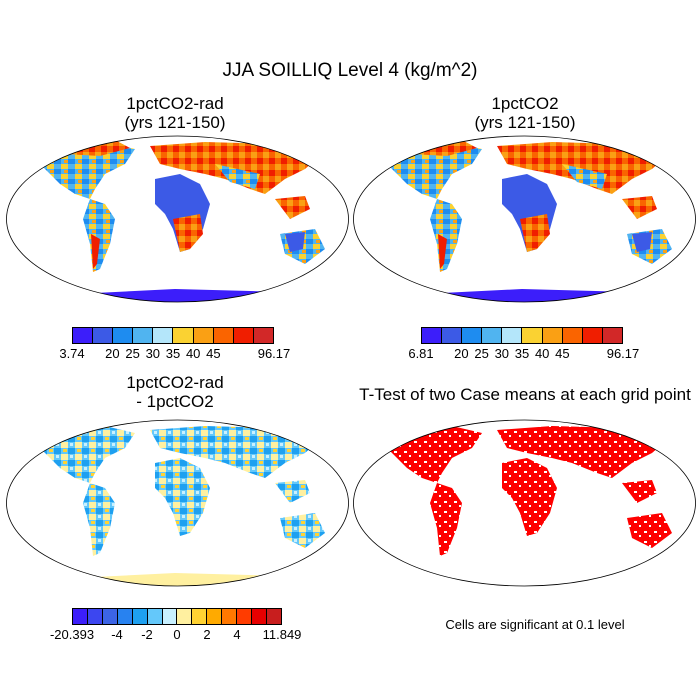  What do you see at coordinates (193, 353) in the screenshot?
I see `colorbar-1-label: 40` at bounding box center [193, 353].